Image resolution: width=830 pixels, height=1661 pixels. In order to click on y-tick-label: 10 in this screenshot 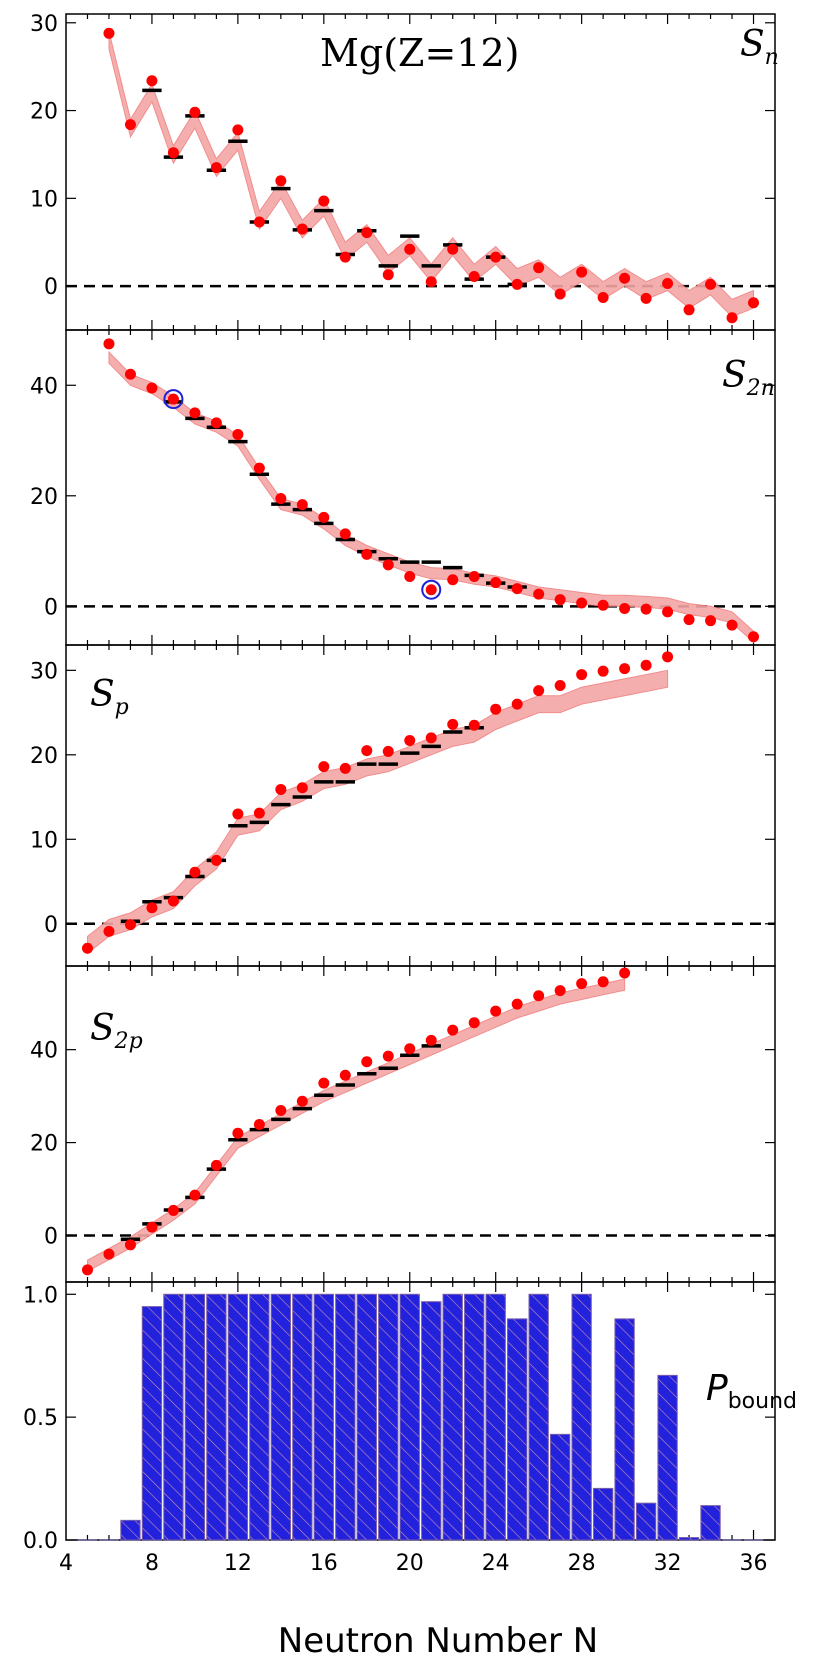, I will do `click(44, 199)`.